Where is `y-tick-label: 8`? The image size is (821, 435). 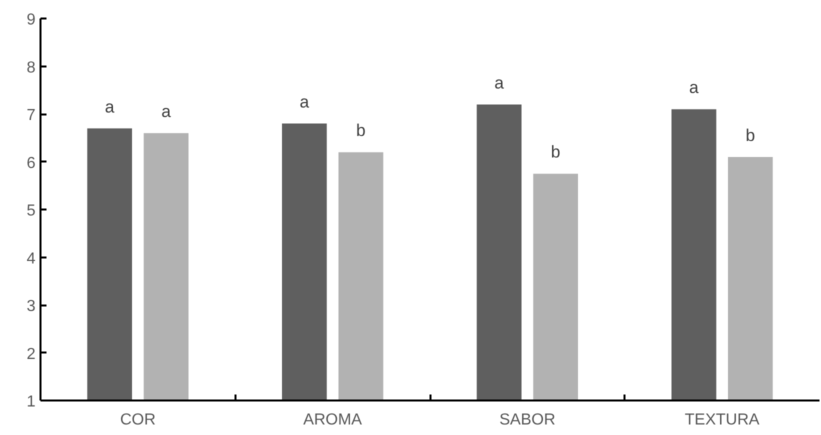 y-tick-label: 8 is located at coordinates (31, 67).